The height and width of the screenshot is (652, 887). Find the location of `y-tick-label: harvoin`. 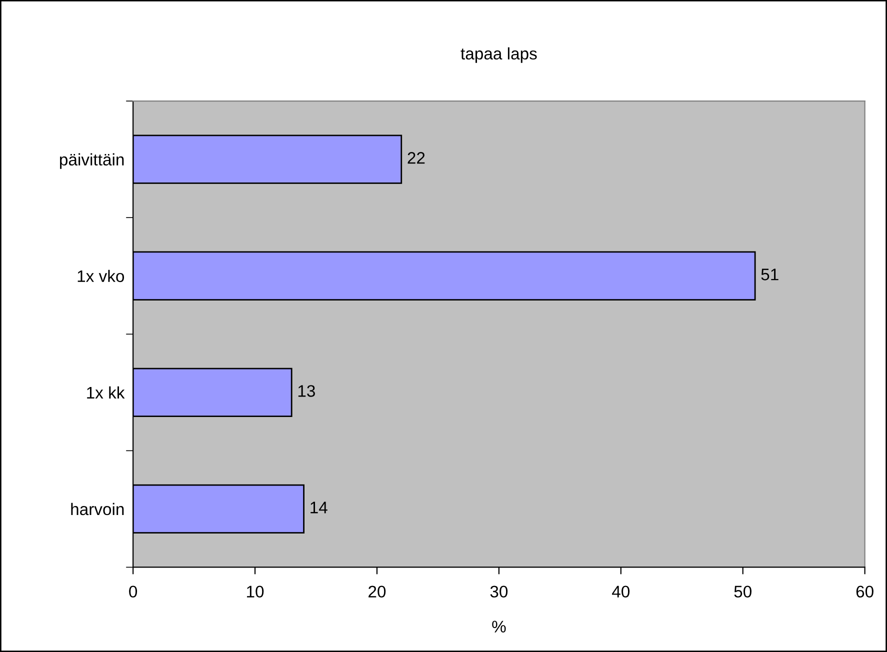

y-tick-label: harvoin is located at coordinates (97, 509).